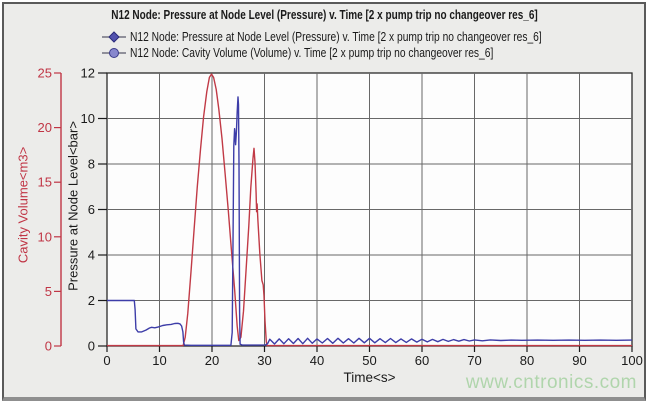 This screenshot has width=650, height=403. Describe the element at coordinates (114, 37) in the screenshot. I see `legend-marker-diamond-icon` at that location.